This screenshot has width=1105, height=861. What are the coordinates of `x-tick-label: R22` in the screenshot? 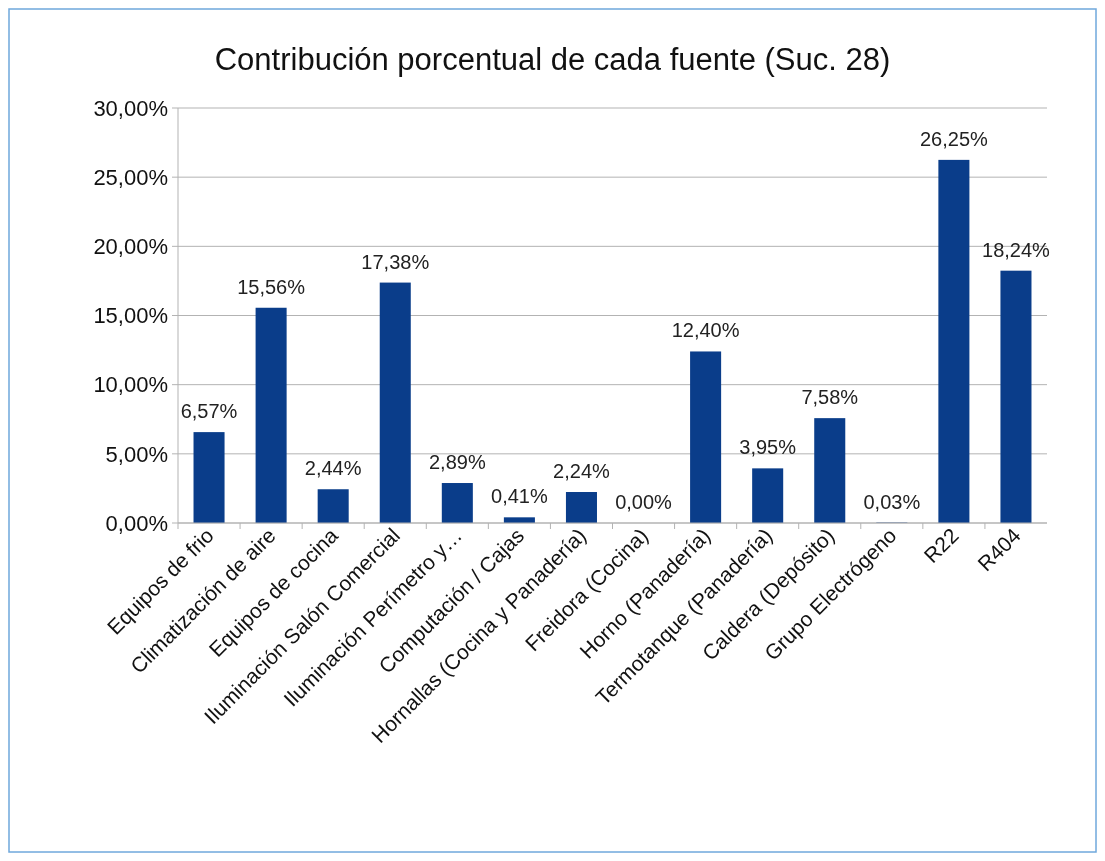 It's located at (941, 545).